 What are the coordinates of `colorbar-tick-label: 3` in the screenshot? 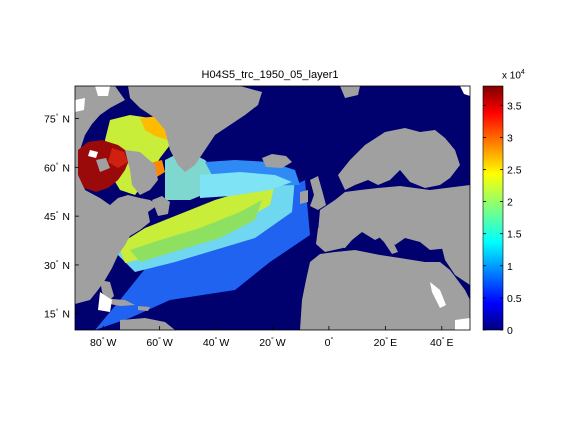 It's located at (510, 138).